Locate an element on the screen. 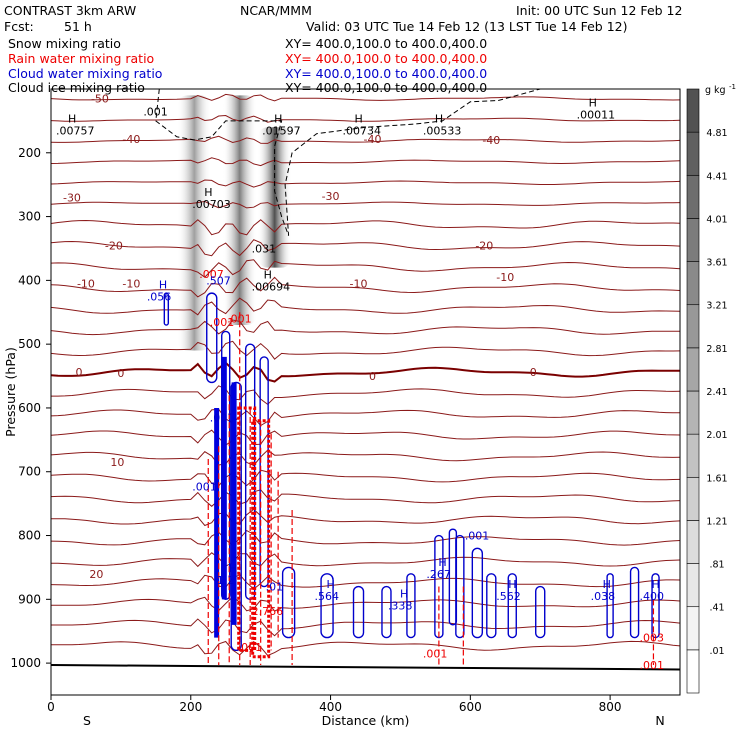 The image size is (740, 740). colorbar-level-label: .81 is located at coordinates (716, 565).